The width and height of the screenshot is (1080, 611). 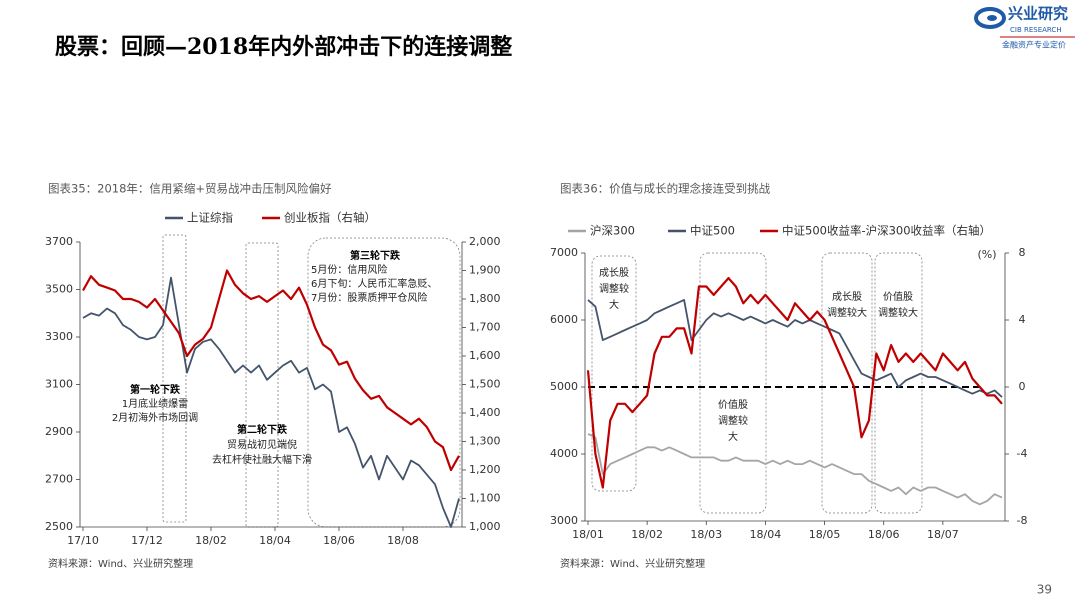 I want to click on y2-tick-label: 0, so click(x=1022, y=386).